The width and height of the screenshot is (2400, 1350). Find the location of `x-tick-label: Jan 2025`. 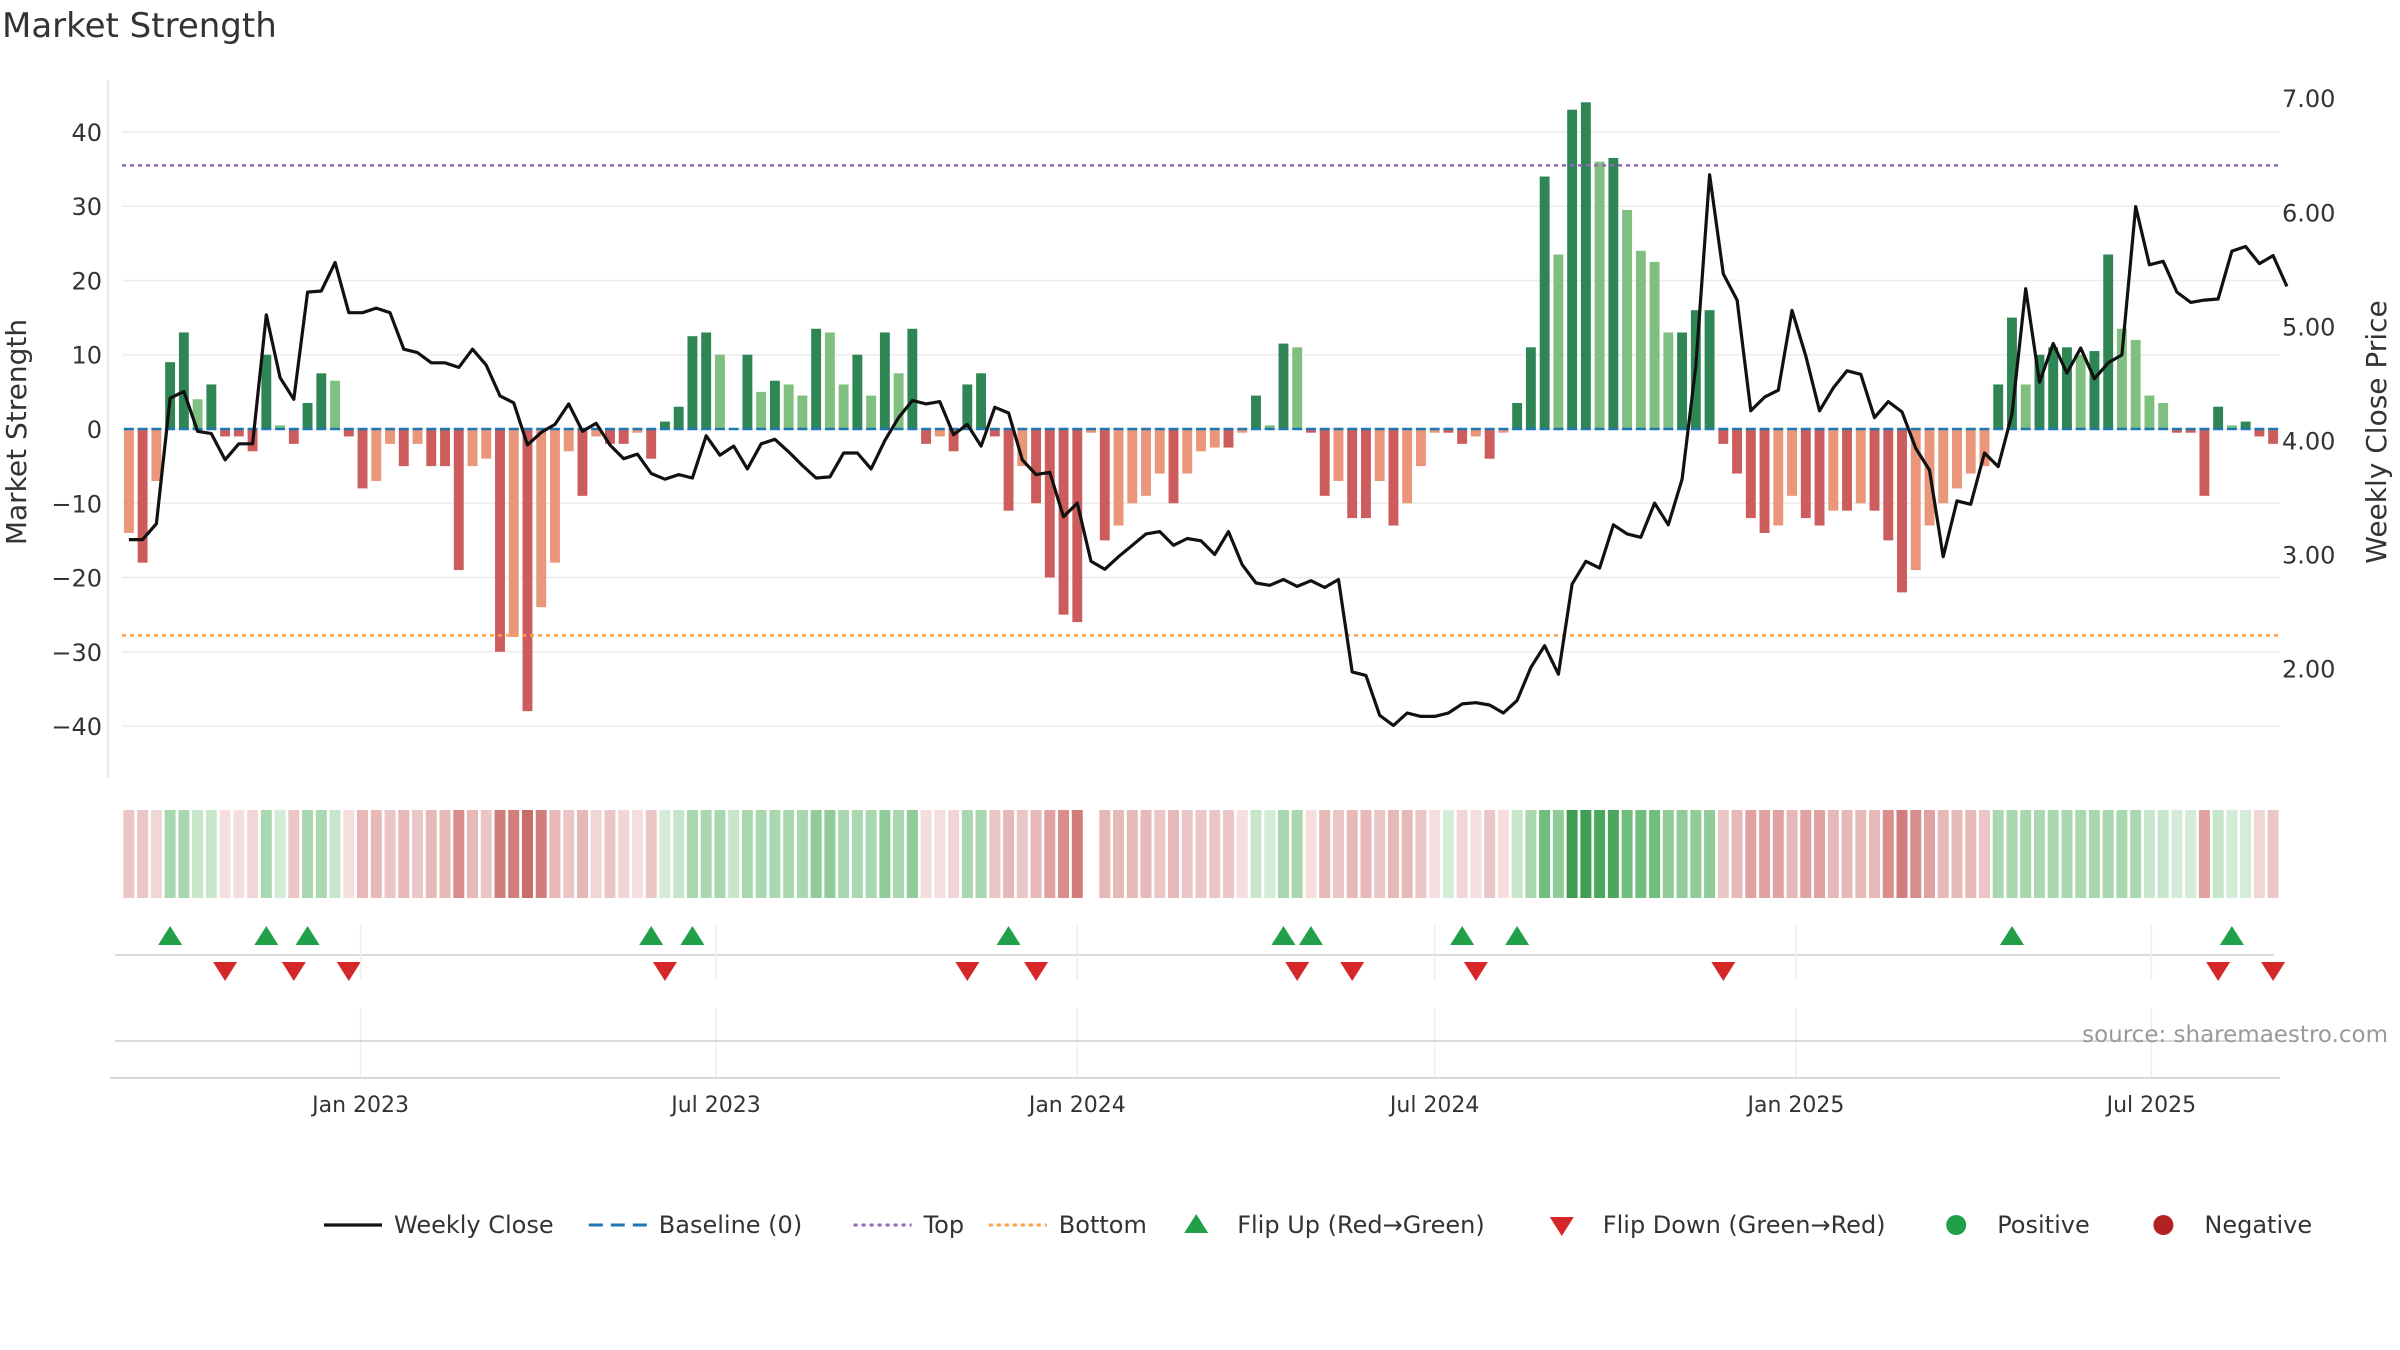

x-tick-label: Jan 2025 is located at coordinates (1795, 1105).